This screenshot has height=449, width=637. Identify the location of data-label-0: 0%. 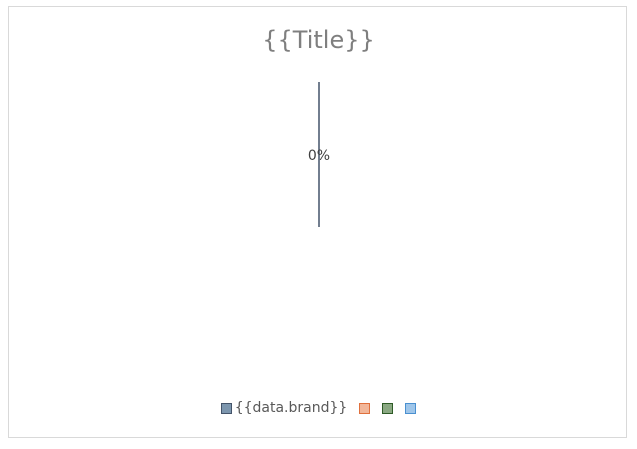
(319, 156).